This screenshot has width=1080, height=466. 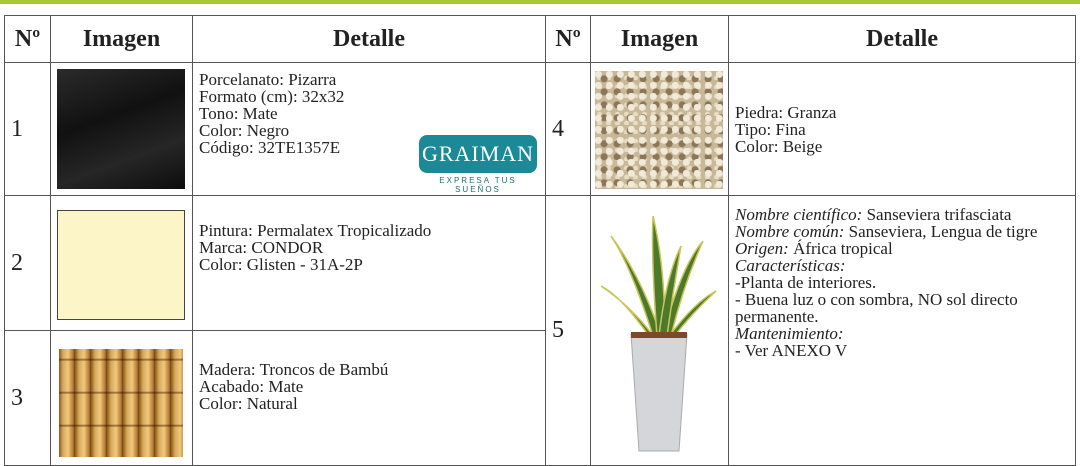 I want to click on detail-line: Mantenimiento:, so click(x=902, y=333).